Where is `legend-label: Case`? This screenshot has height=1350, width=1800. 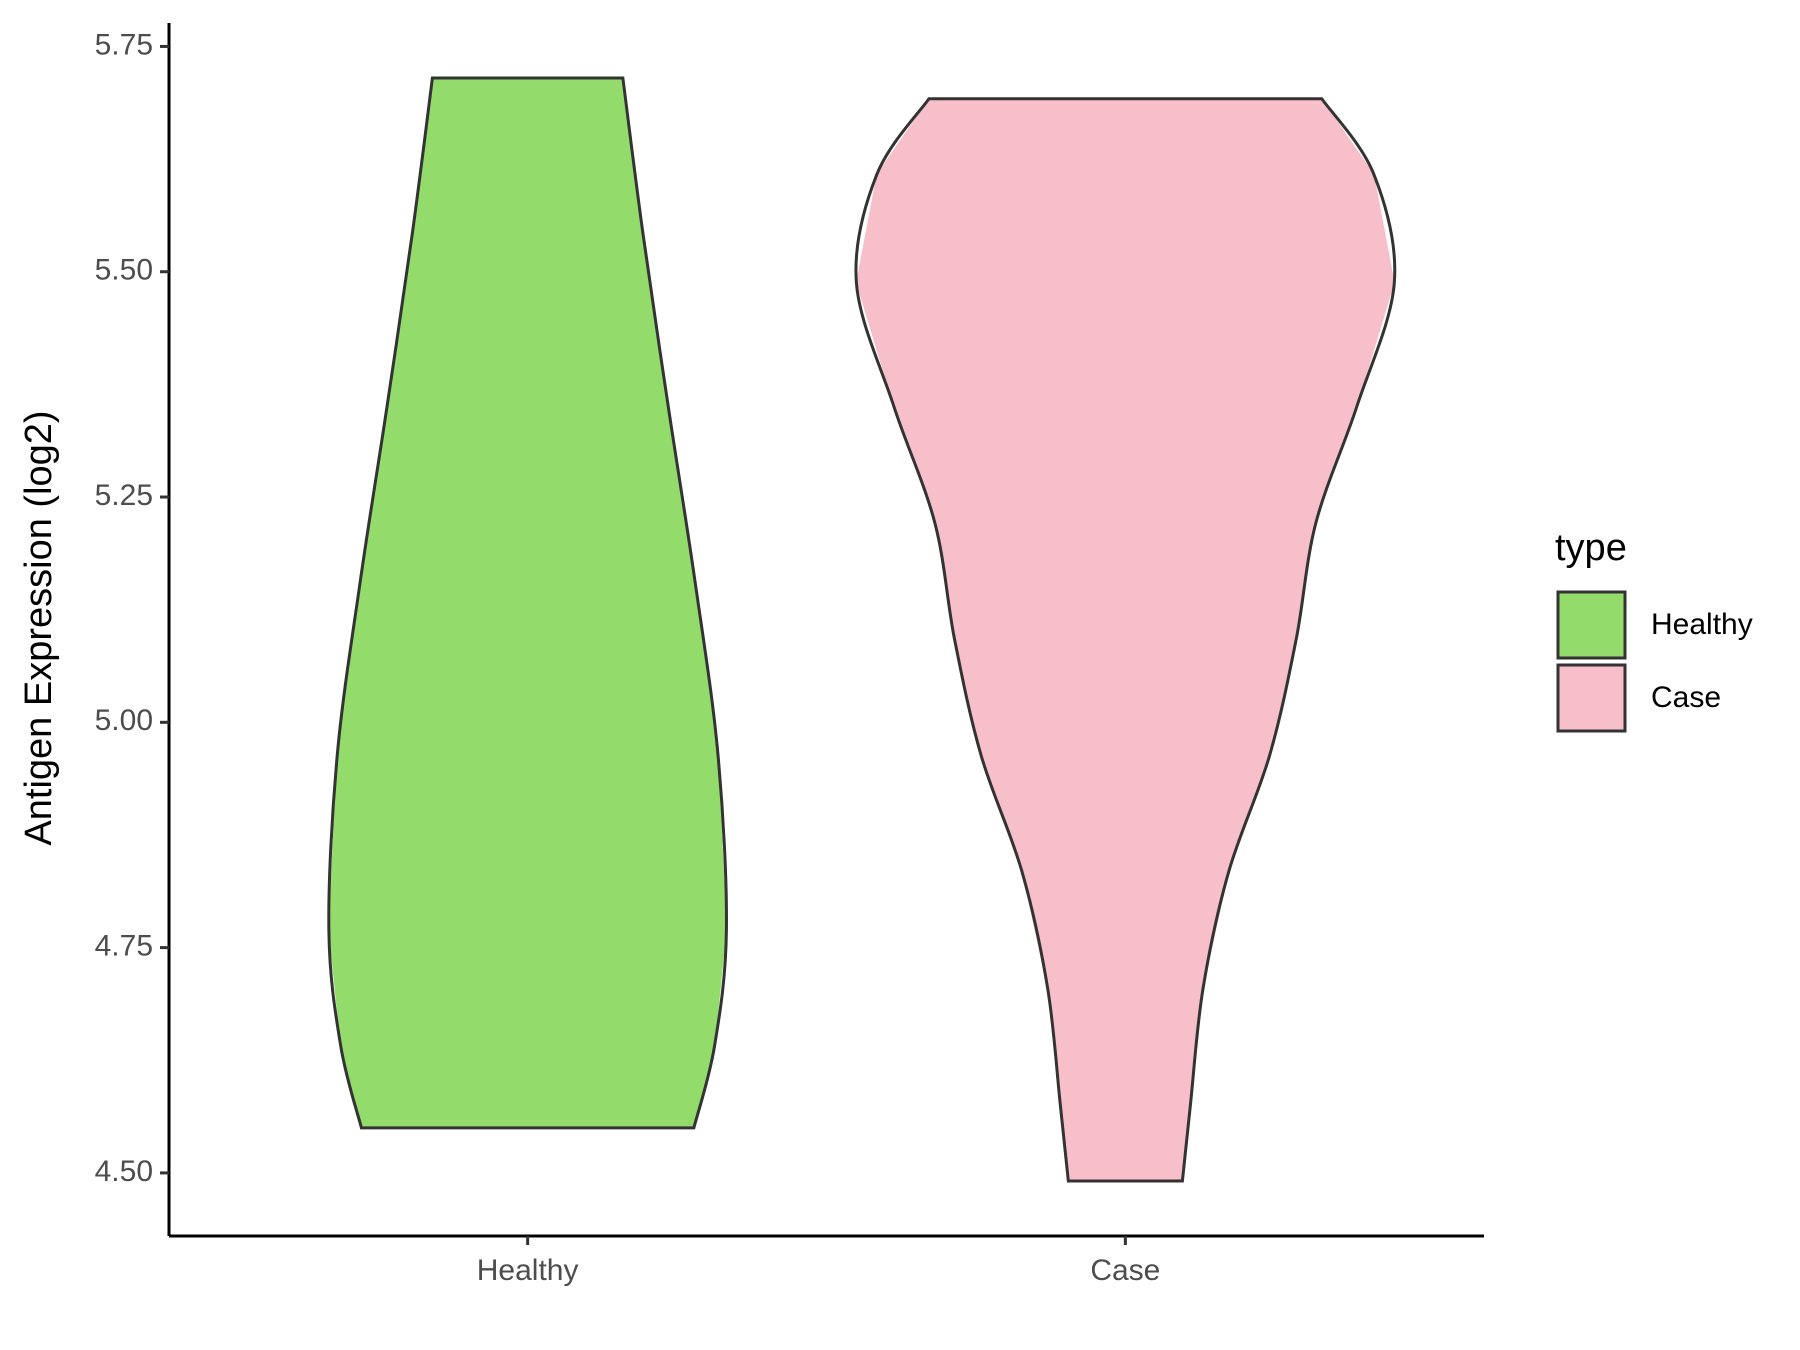
legend-label: Case is located at coordinates (1686, 697).